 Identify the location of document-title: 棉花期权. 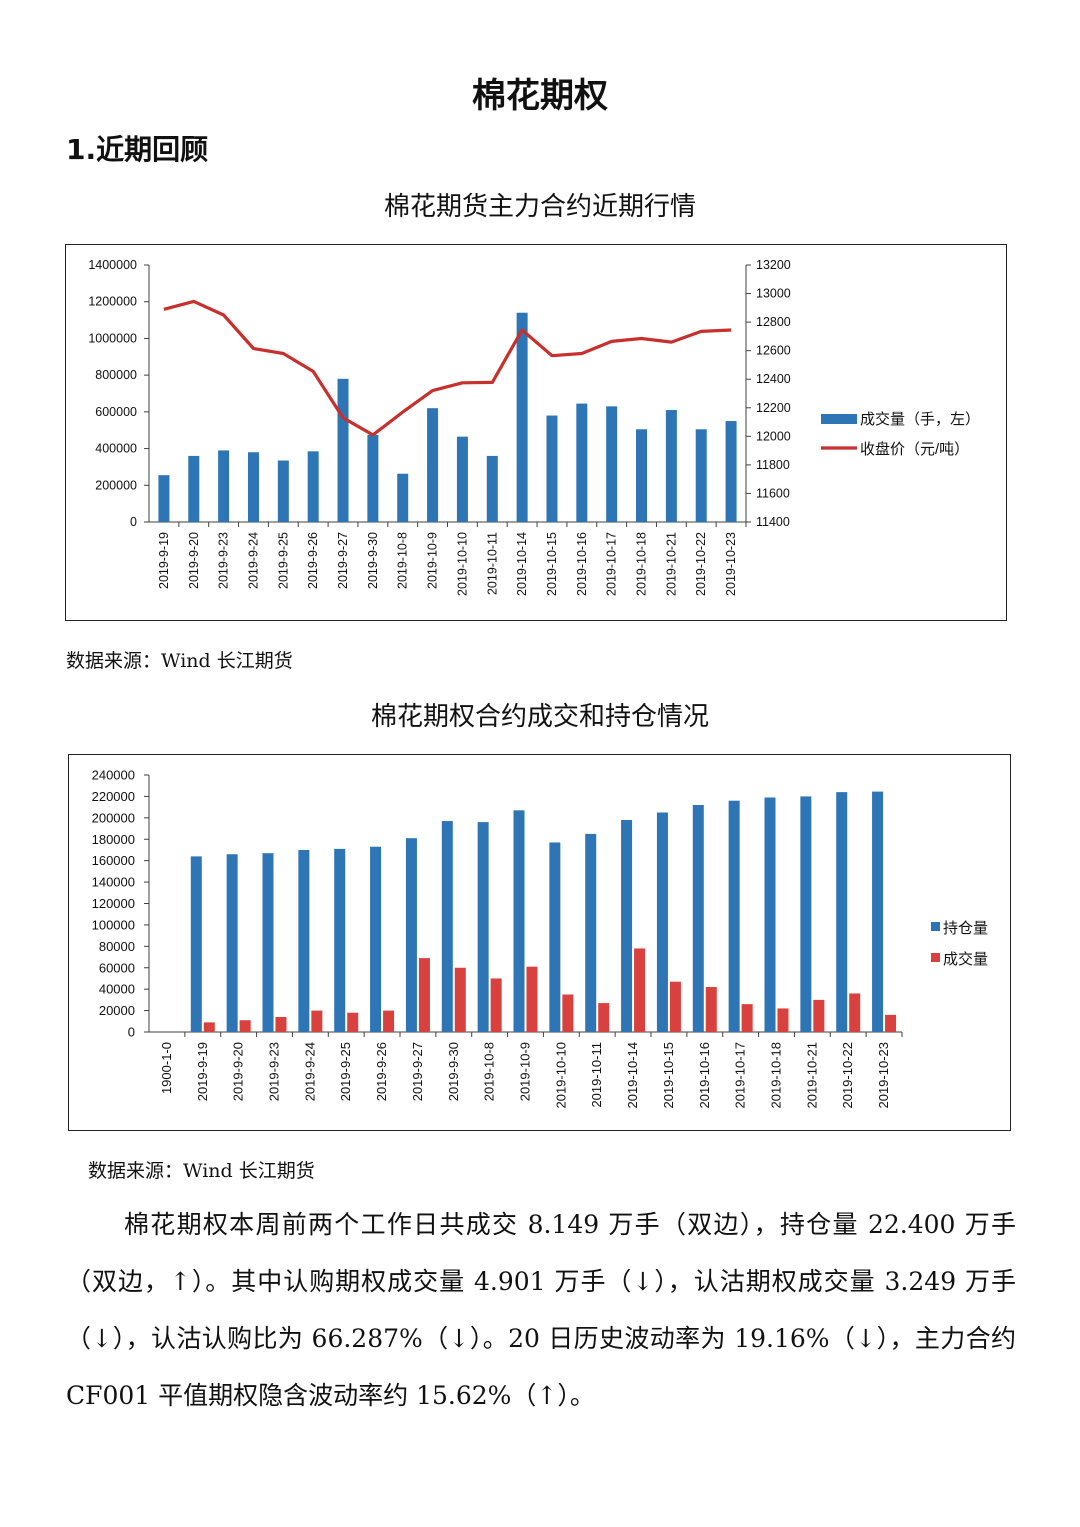
(540, 96).